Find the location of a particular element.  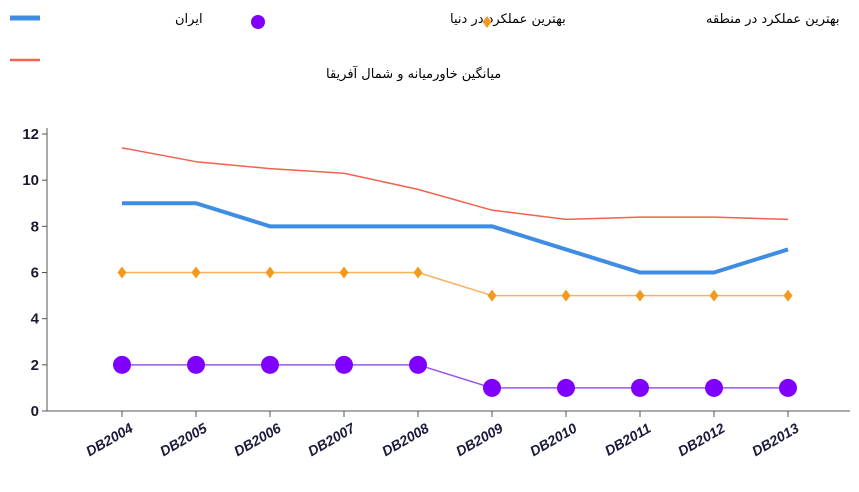

x-tick-label: DB2008 is located at coordinates (405, 440).